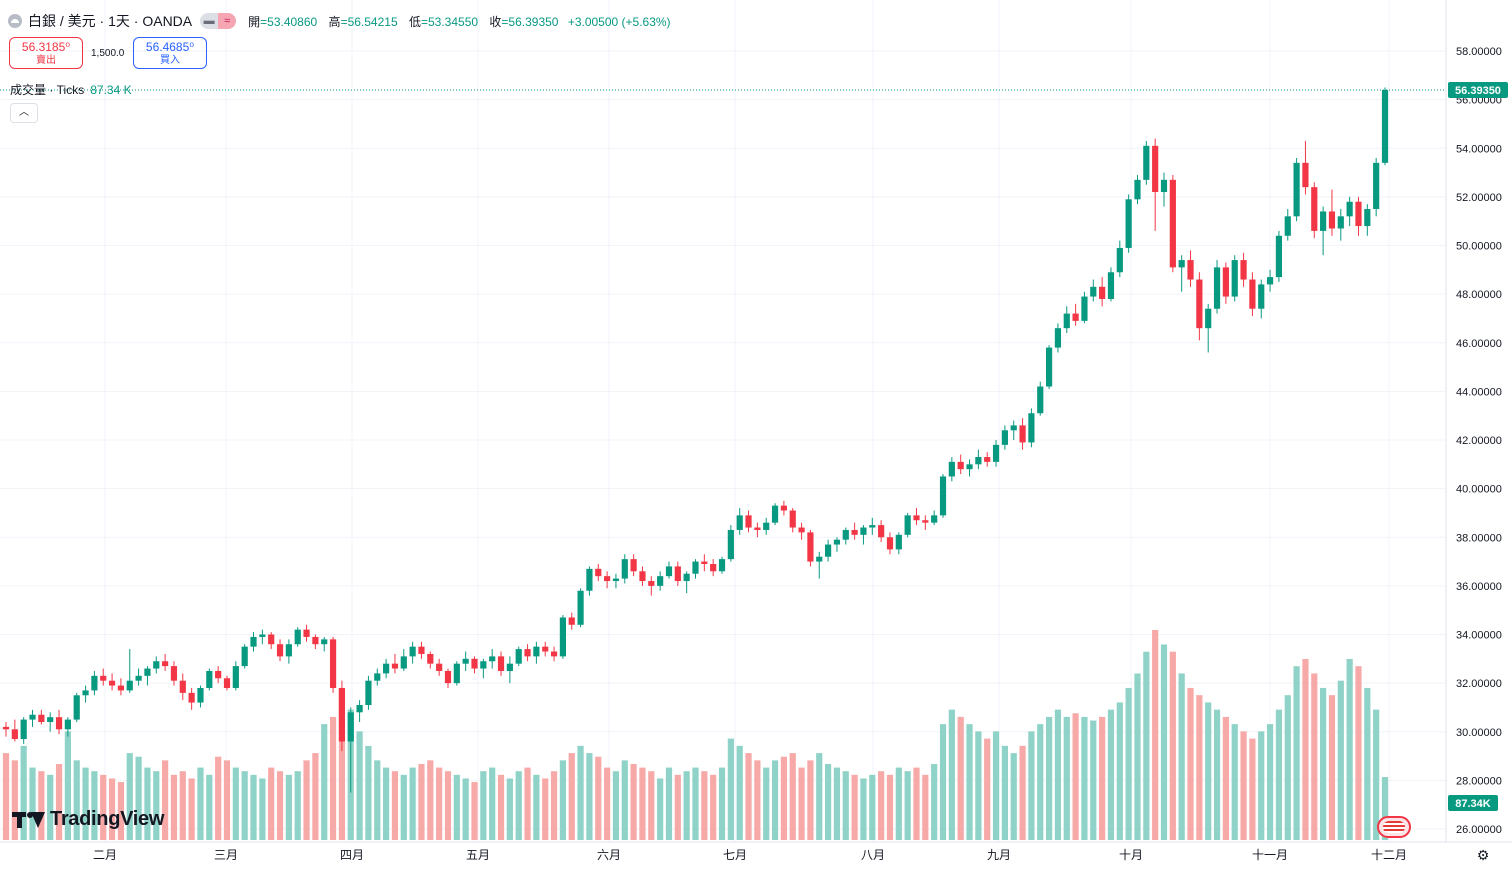  What do you see at coordinates (105, 855) in the screenshot?
I see `time-tick-label: 二月` at bounding box center [105, 855].